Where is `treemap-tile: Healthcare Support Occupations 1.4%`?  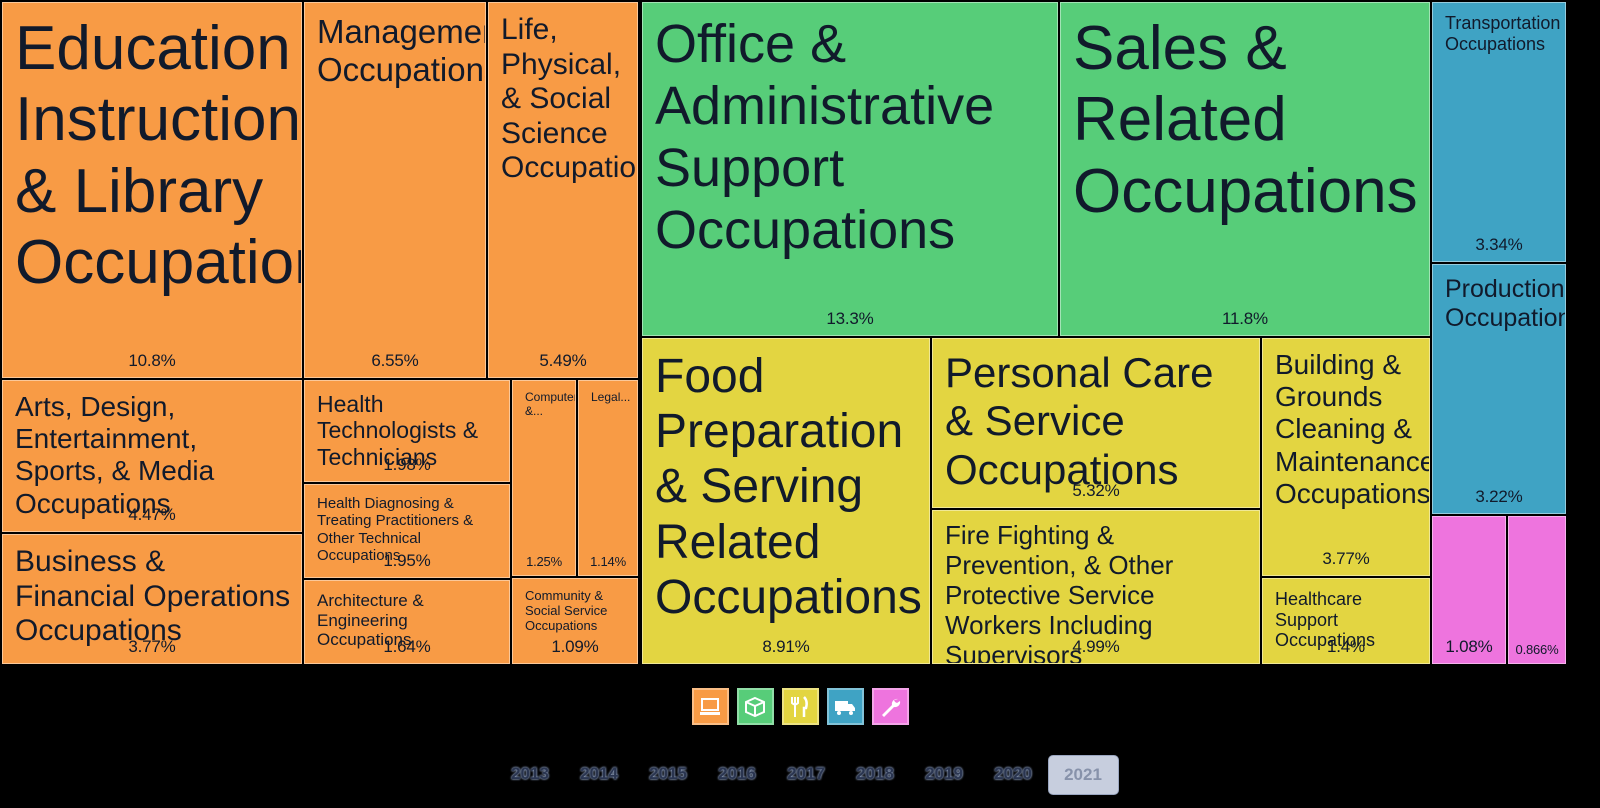 treemap-tile: Healthcare Support Occupations 1.4% is located at coordinates (1346, 621).